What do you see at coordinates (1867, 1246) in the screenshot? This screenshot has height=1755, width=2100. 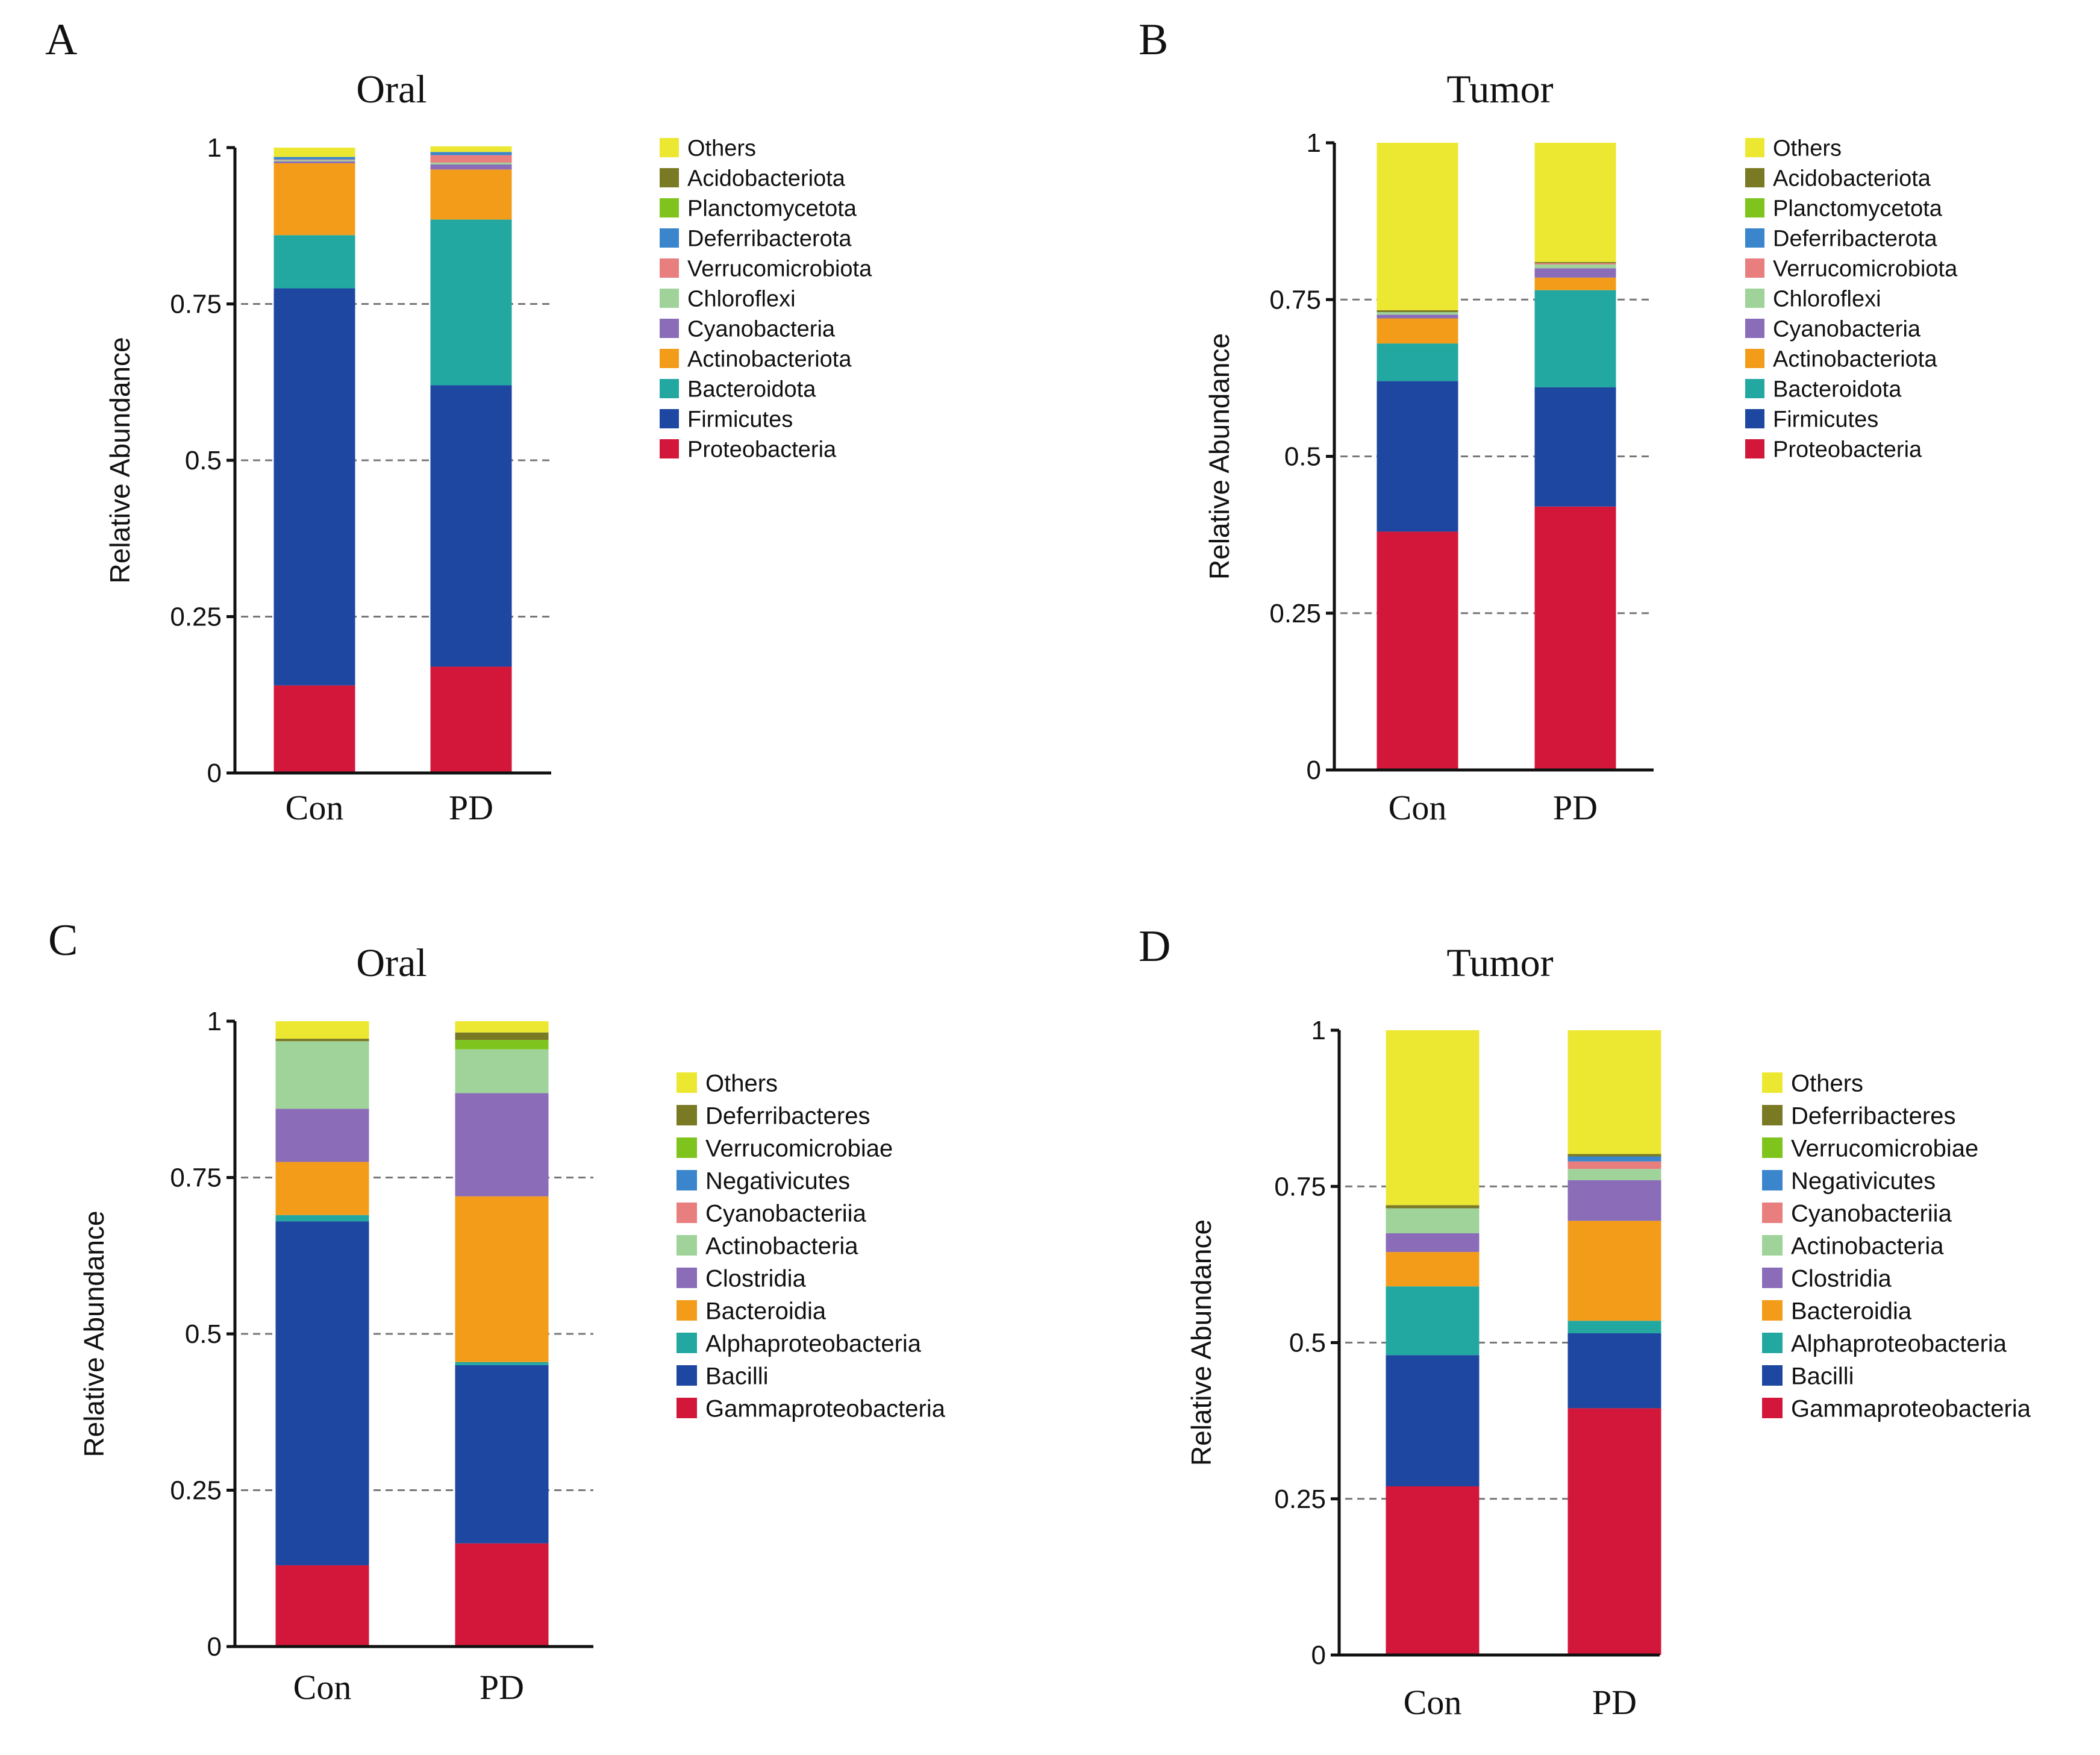 I see `legend-label: Actinobacteria` at bounding box center [1867, 1246].